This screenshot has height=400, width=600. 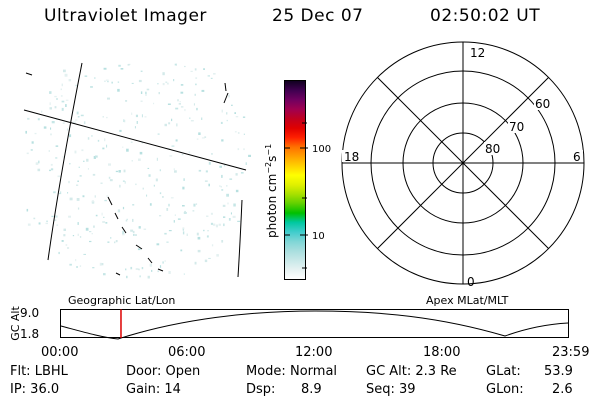 I want to click on info-dsp-label: Dsp:, so click(x=261, y=389).